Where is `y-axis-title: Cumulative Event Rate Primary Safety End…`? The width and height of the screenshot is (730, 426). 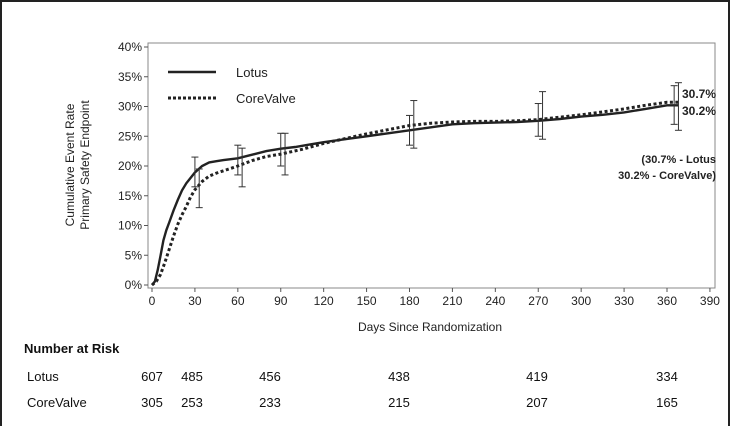
y-axis-title: Cumulative Event Rate Primary Safety End… is located at coordinates (77, 165).